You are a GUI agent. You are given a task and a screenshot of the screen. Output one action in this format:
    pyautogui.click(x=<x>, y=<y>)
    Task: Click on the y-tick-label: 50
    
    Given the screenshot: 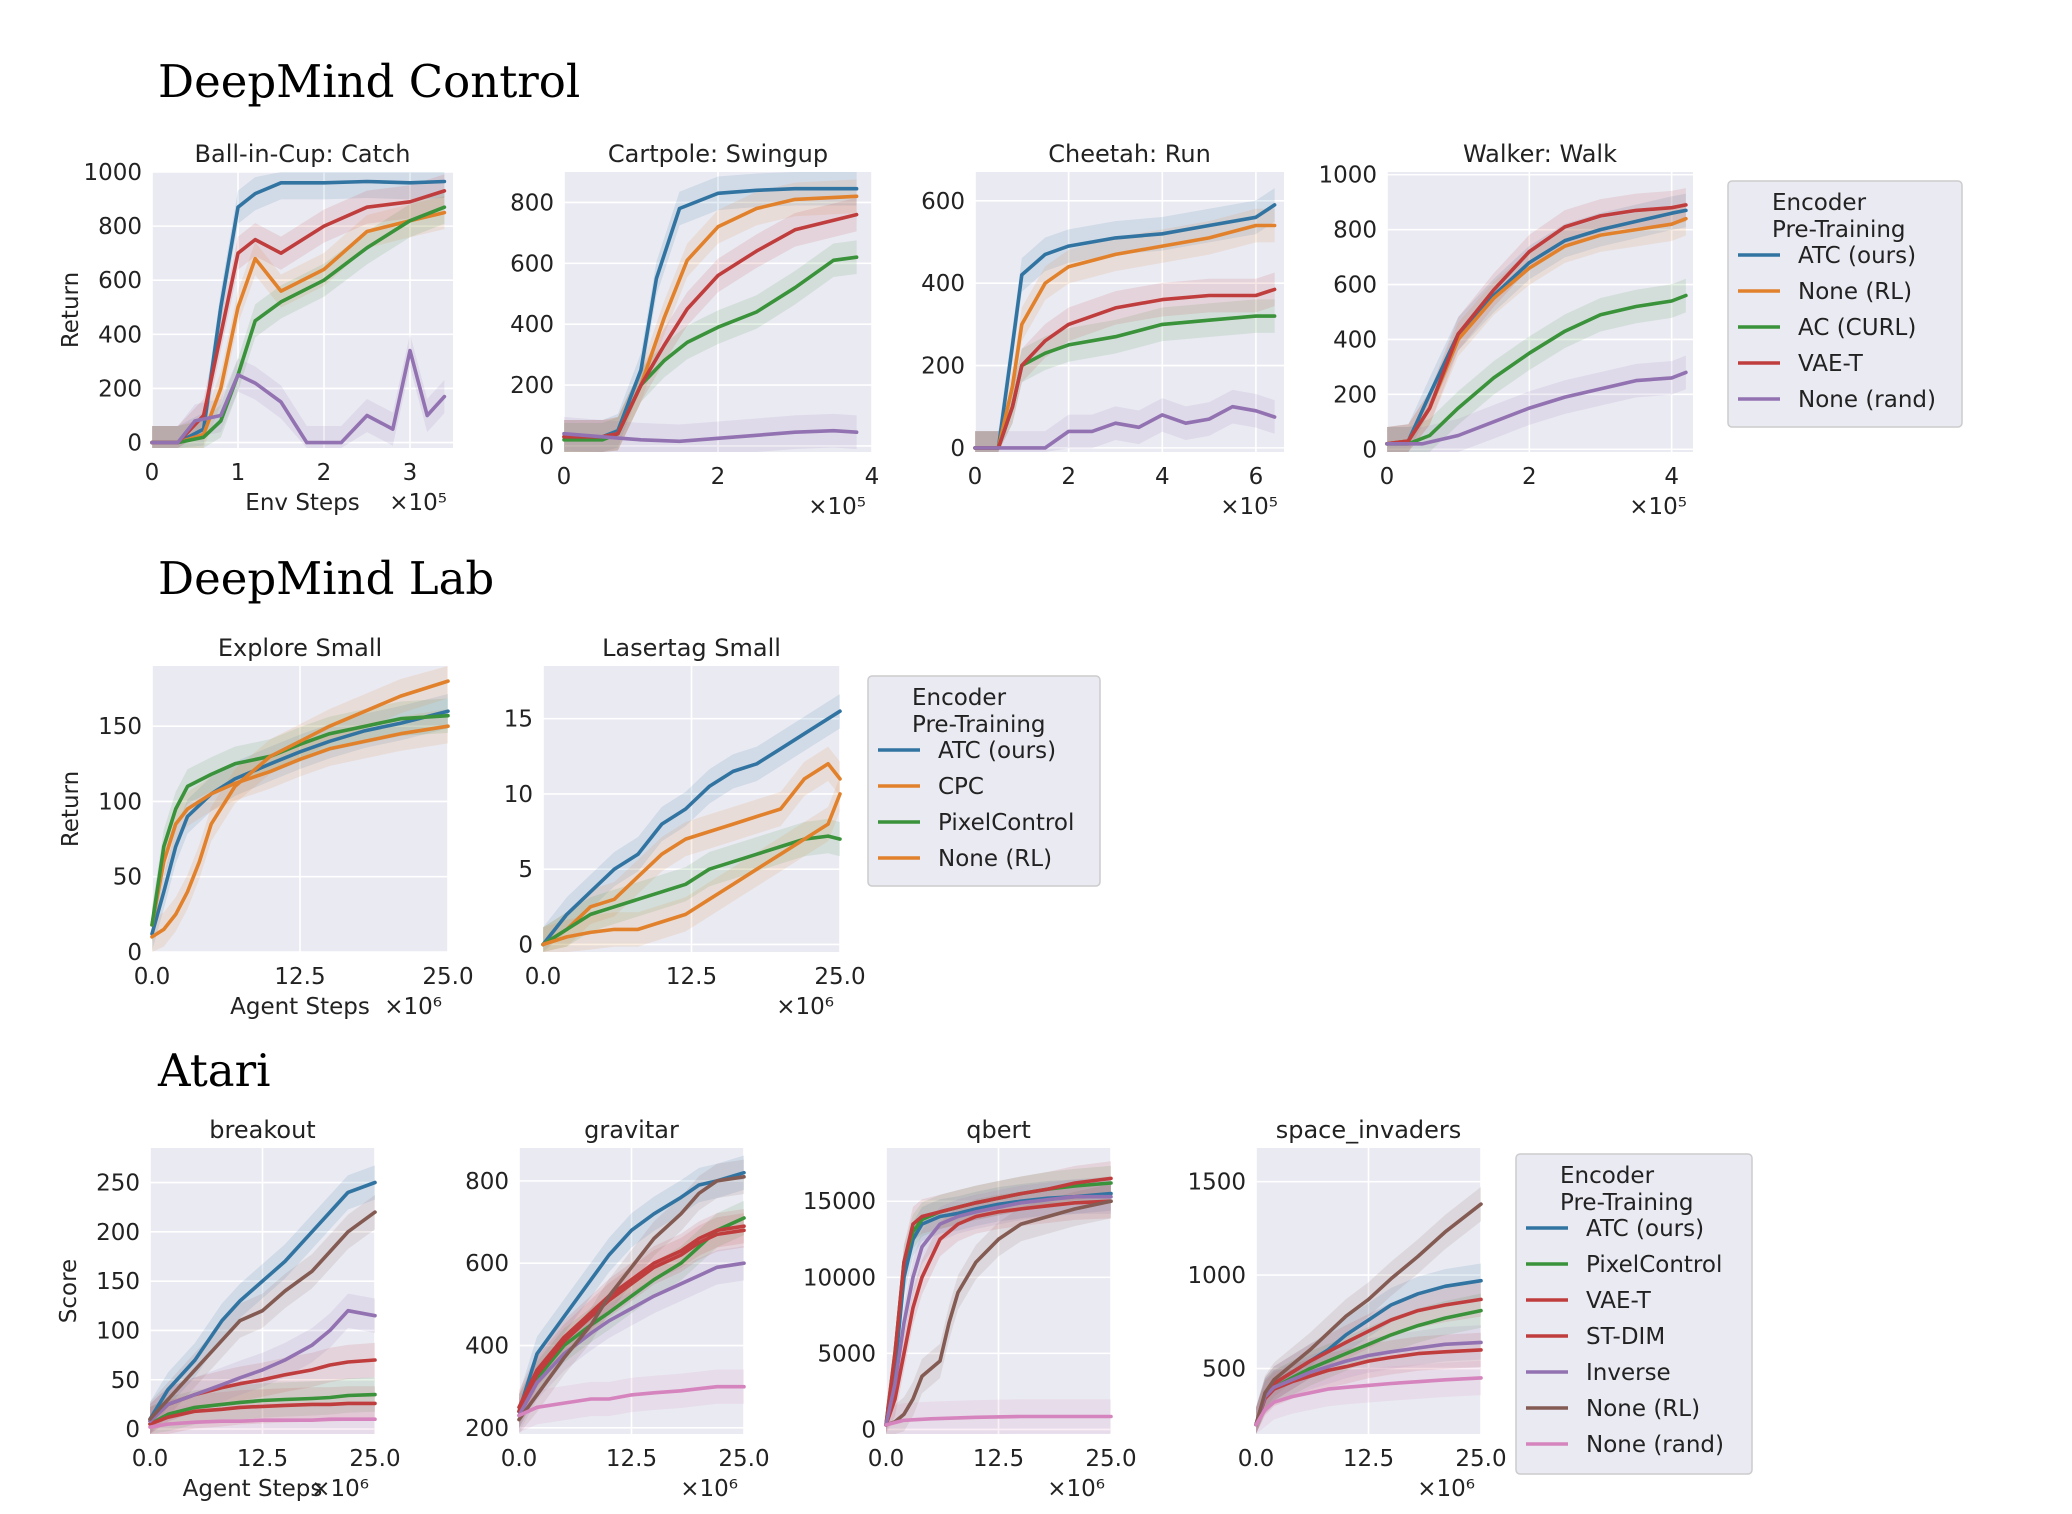 What is the action you would take?
    pyautogui.click(x=125, y=1381)
    